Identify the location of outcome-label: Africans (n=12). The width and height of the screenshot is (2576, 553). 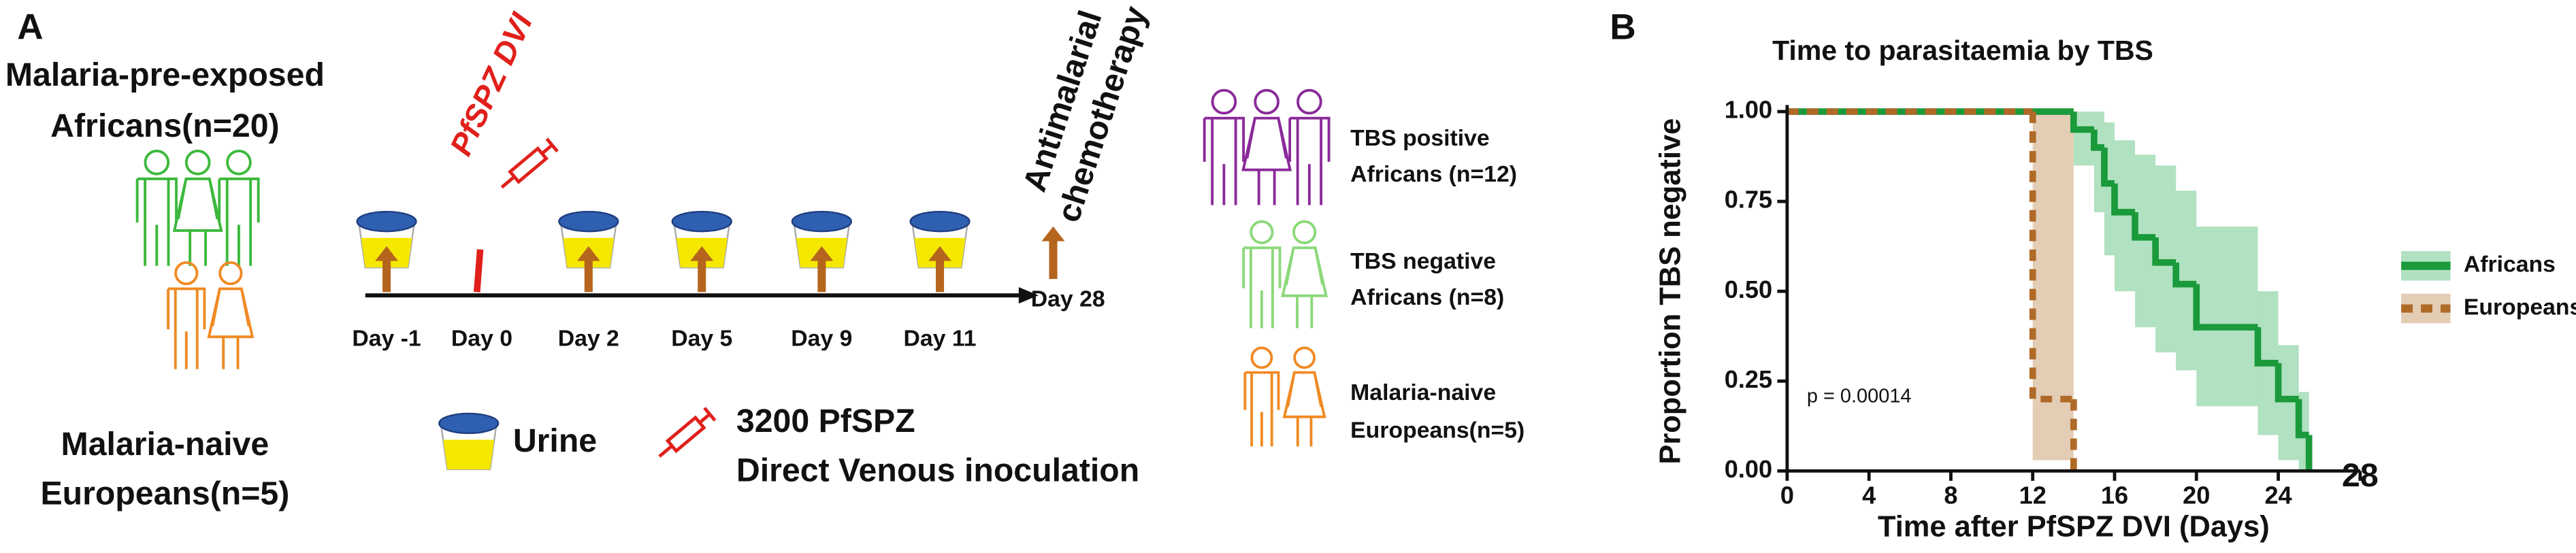
(1433, 174).